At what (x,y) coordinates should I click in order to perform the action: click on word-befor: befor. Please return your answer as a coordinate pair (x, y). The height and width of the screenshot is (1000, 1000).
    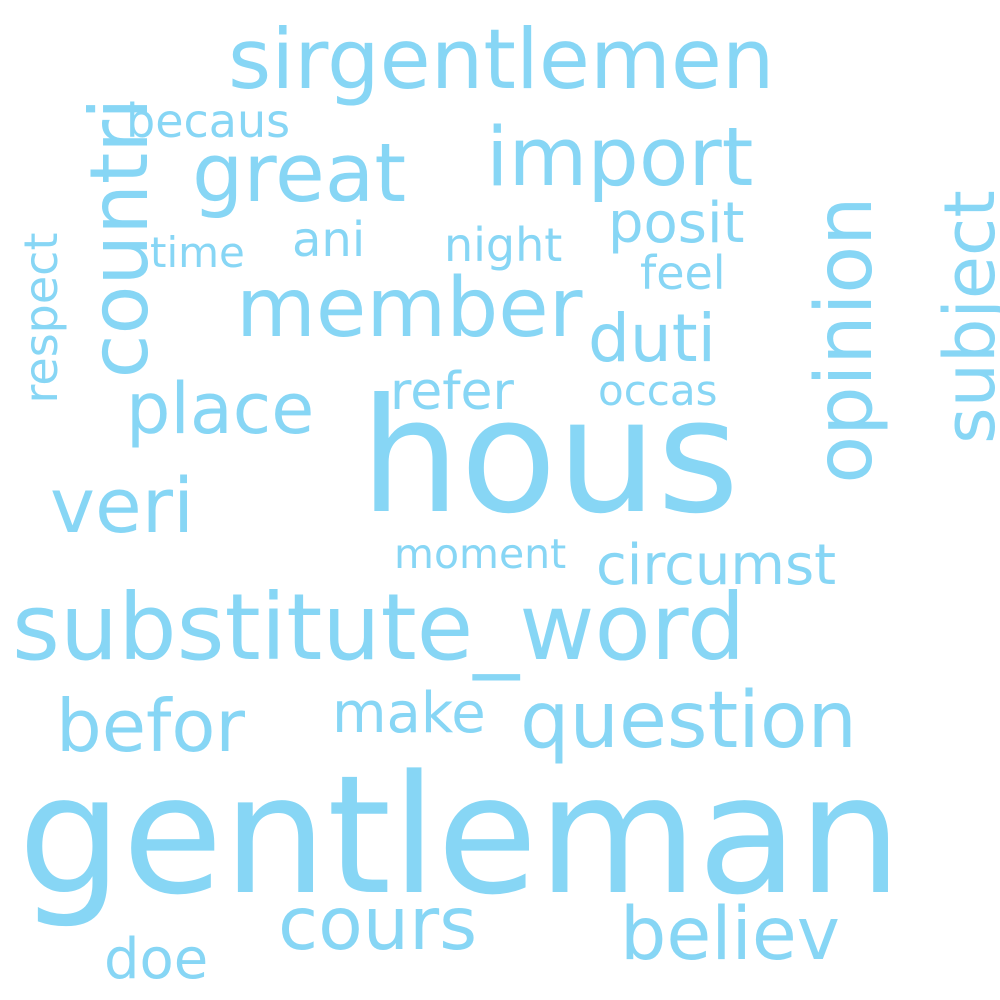
    Looking at the image, I should click on (150, 726).